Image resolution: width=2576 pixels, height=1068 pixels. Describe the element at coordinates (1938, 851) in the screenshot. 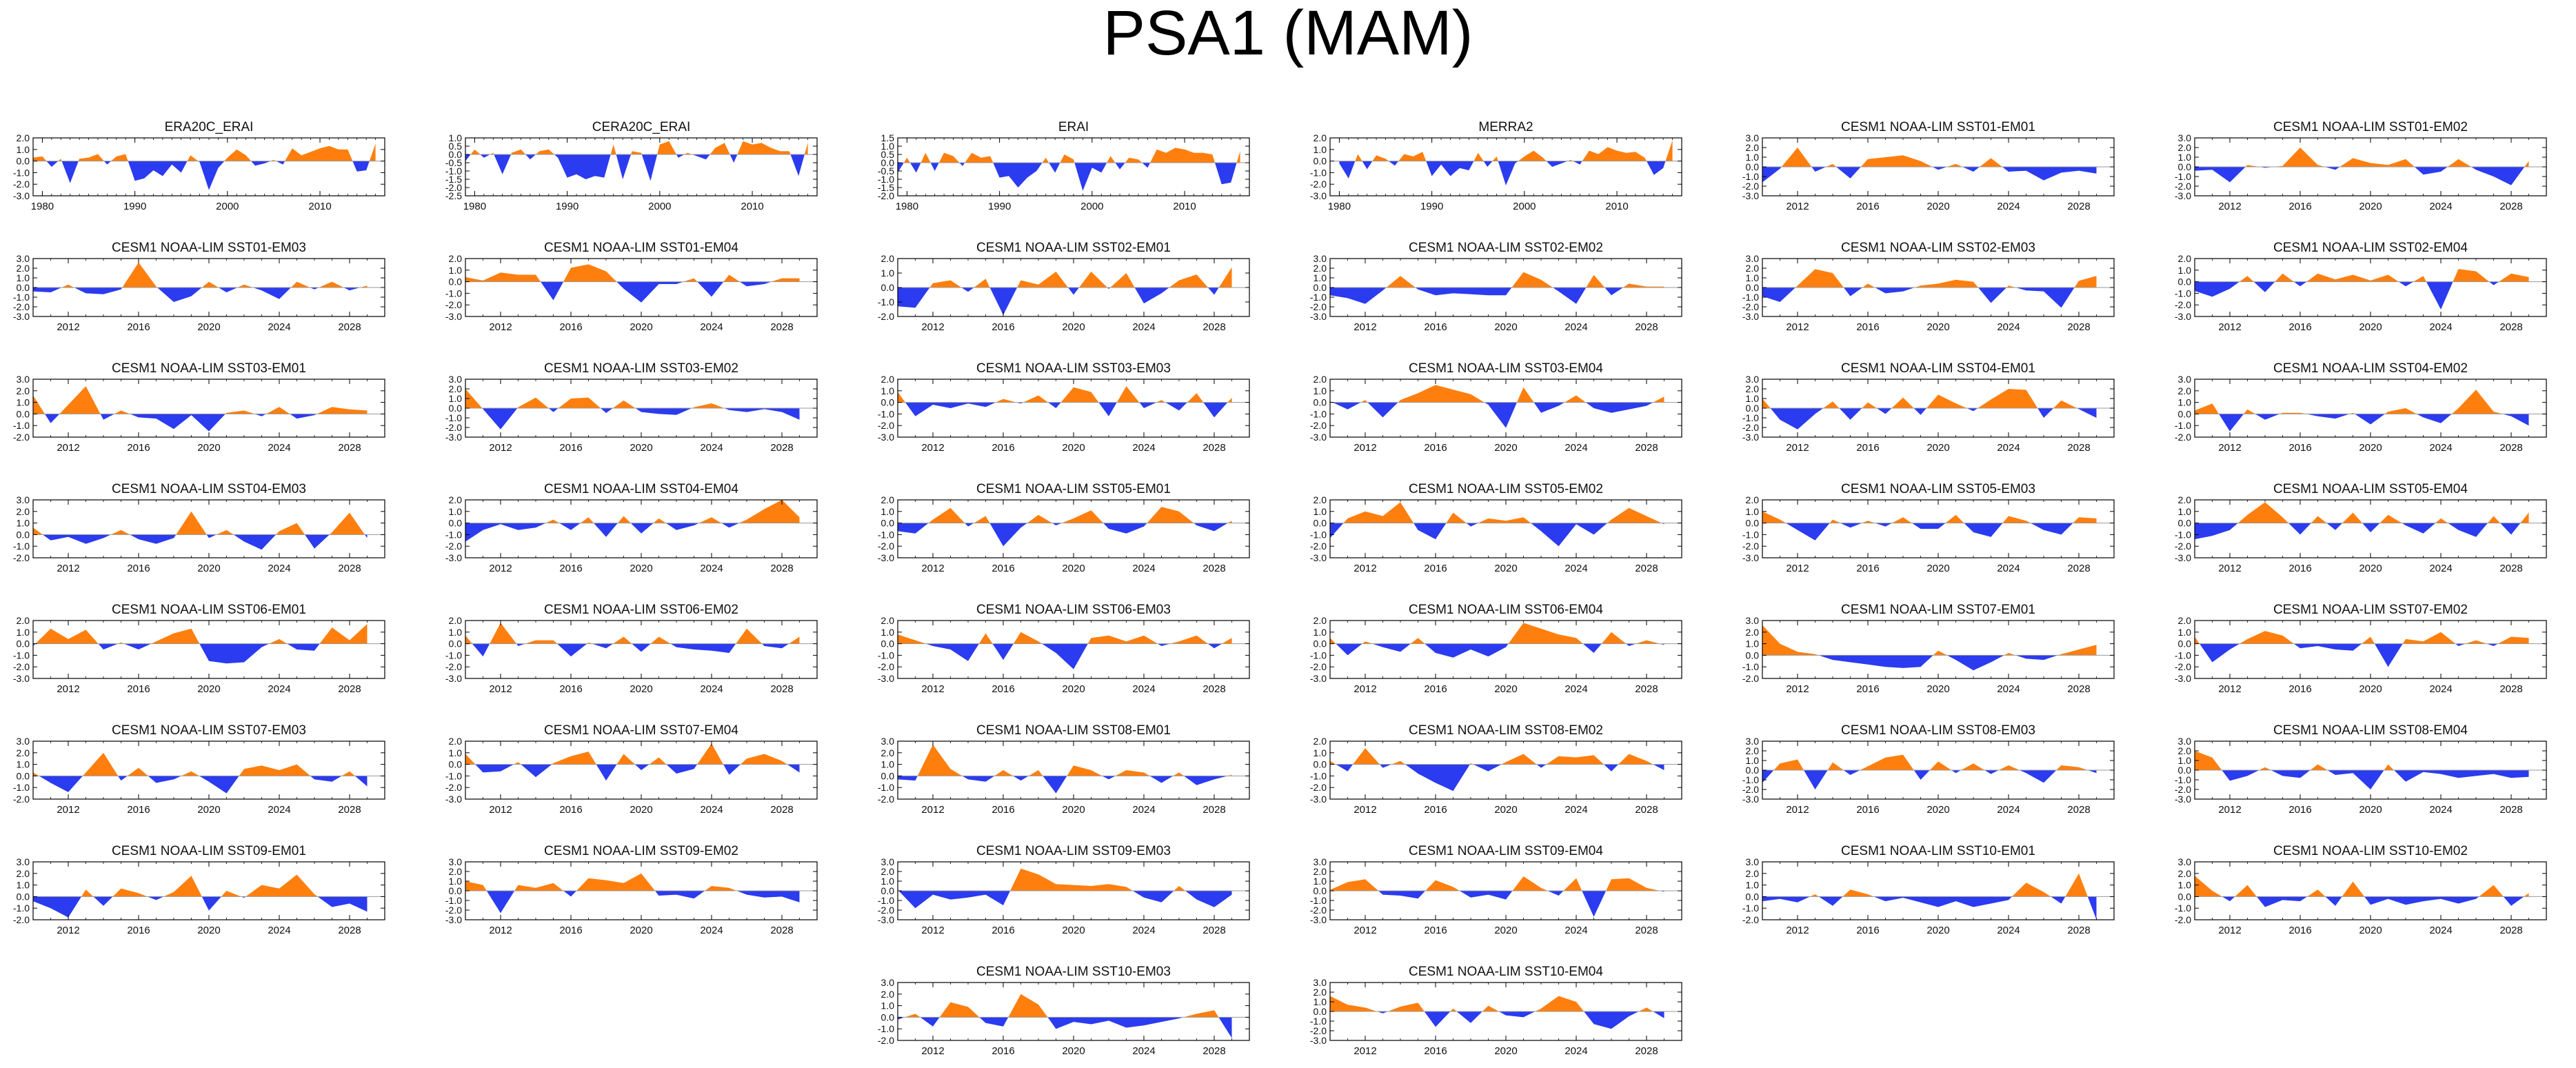

I see `panel-title: CESM1 NOAA-LIM SST10-EM01` at that location.